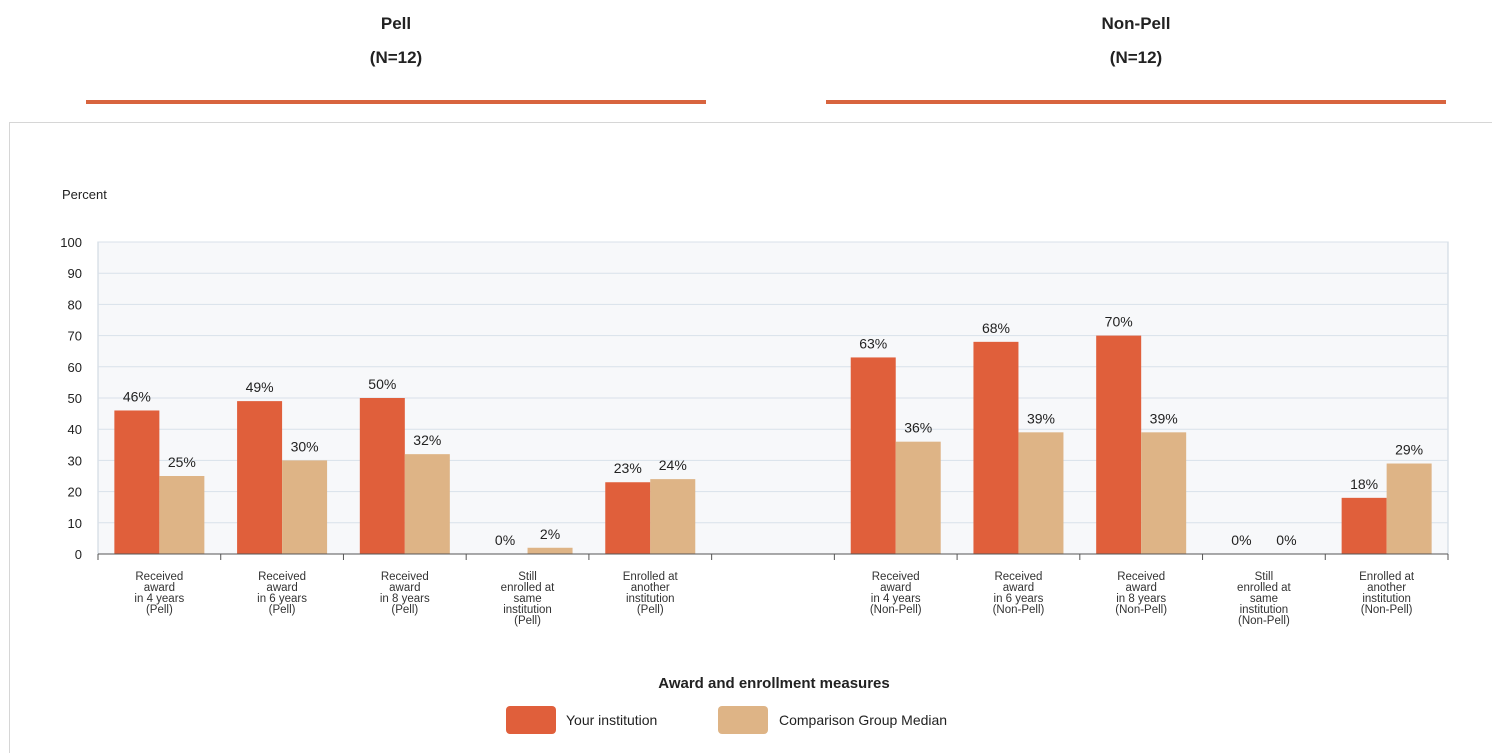  Describe the element at coordinates (396, 23) in the screenshot. I see `pell-group-title: Pell` at that location.